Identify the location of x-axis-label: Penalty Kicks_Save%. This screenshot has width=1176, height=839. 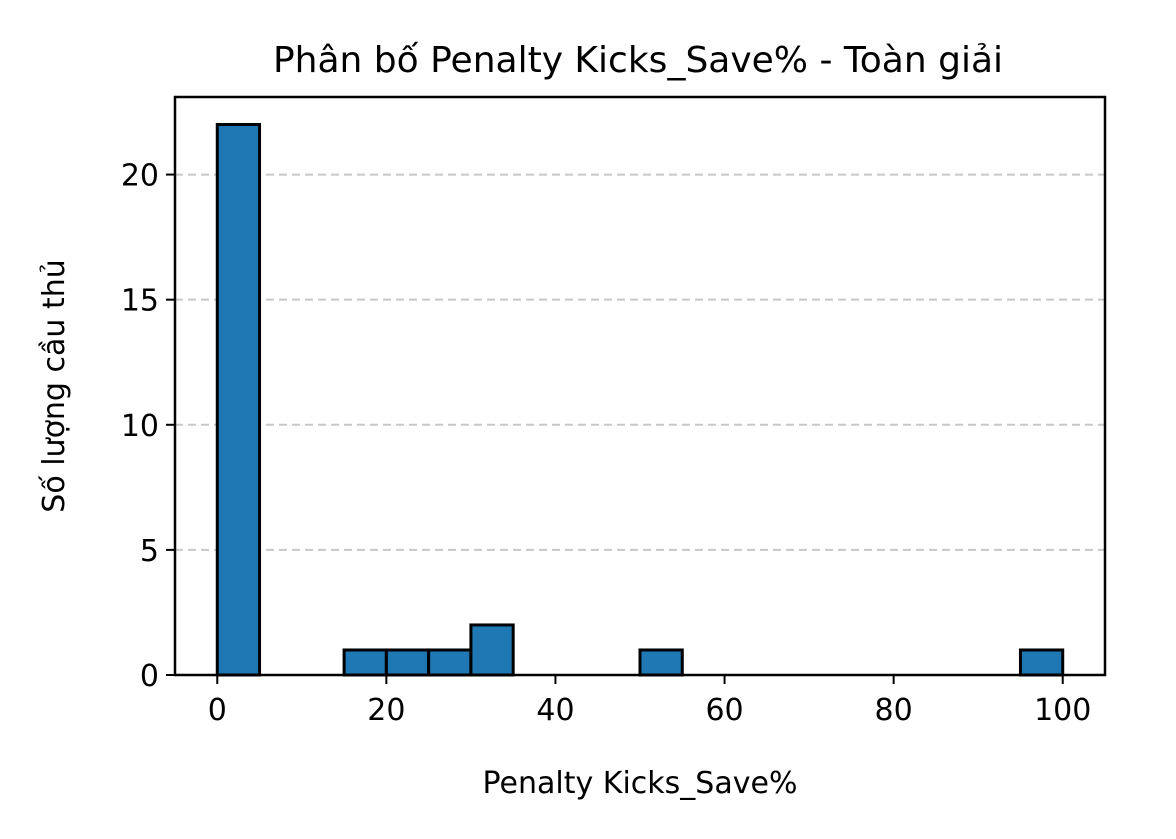
(640, 783).